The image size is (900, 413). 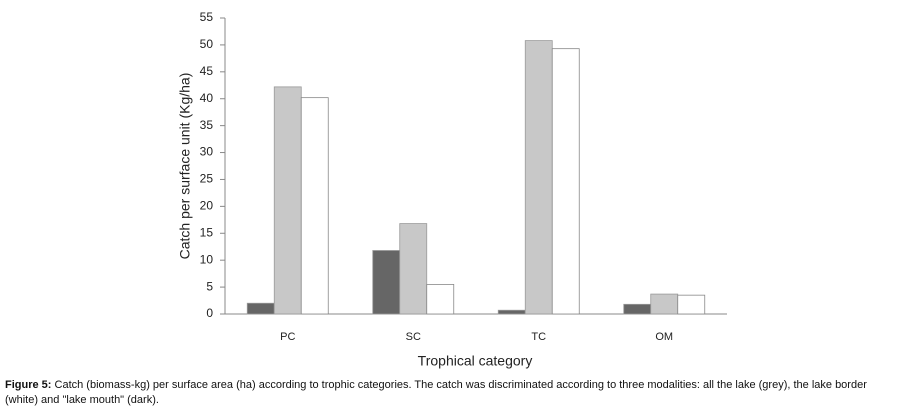 What do you see at coordinates (209, 313) in the screenshot?
I see `y-tick-label: 0` at bounding box center [209, 313].